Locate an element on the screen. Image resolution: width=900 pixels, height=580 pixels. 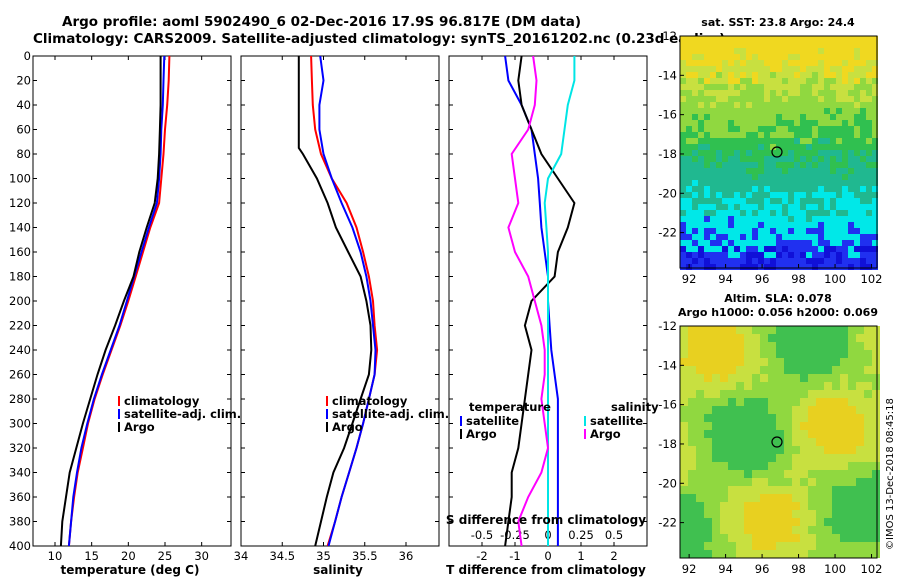
sla-map-title2: Argo h1000: 0.056 h2000: 0.069 is located at coordinates (778, 312).